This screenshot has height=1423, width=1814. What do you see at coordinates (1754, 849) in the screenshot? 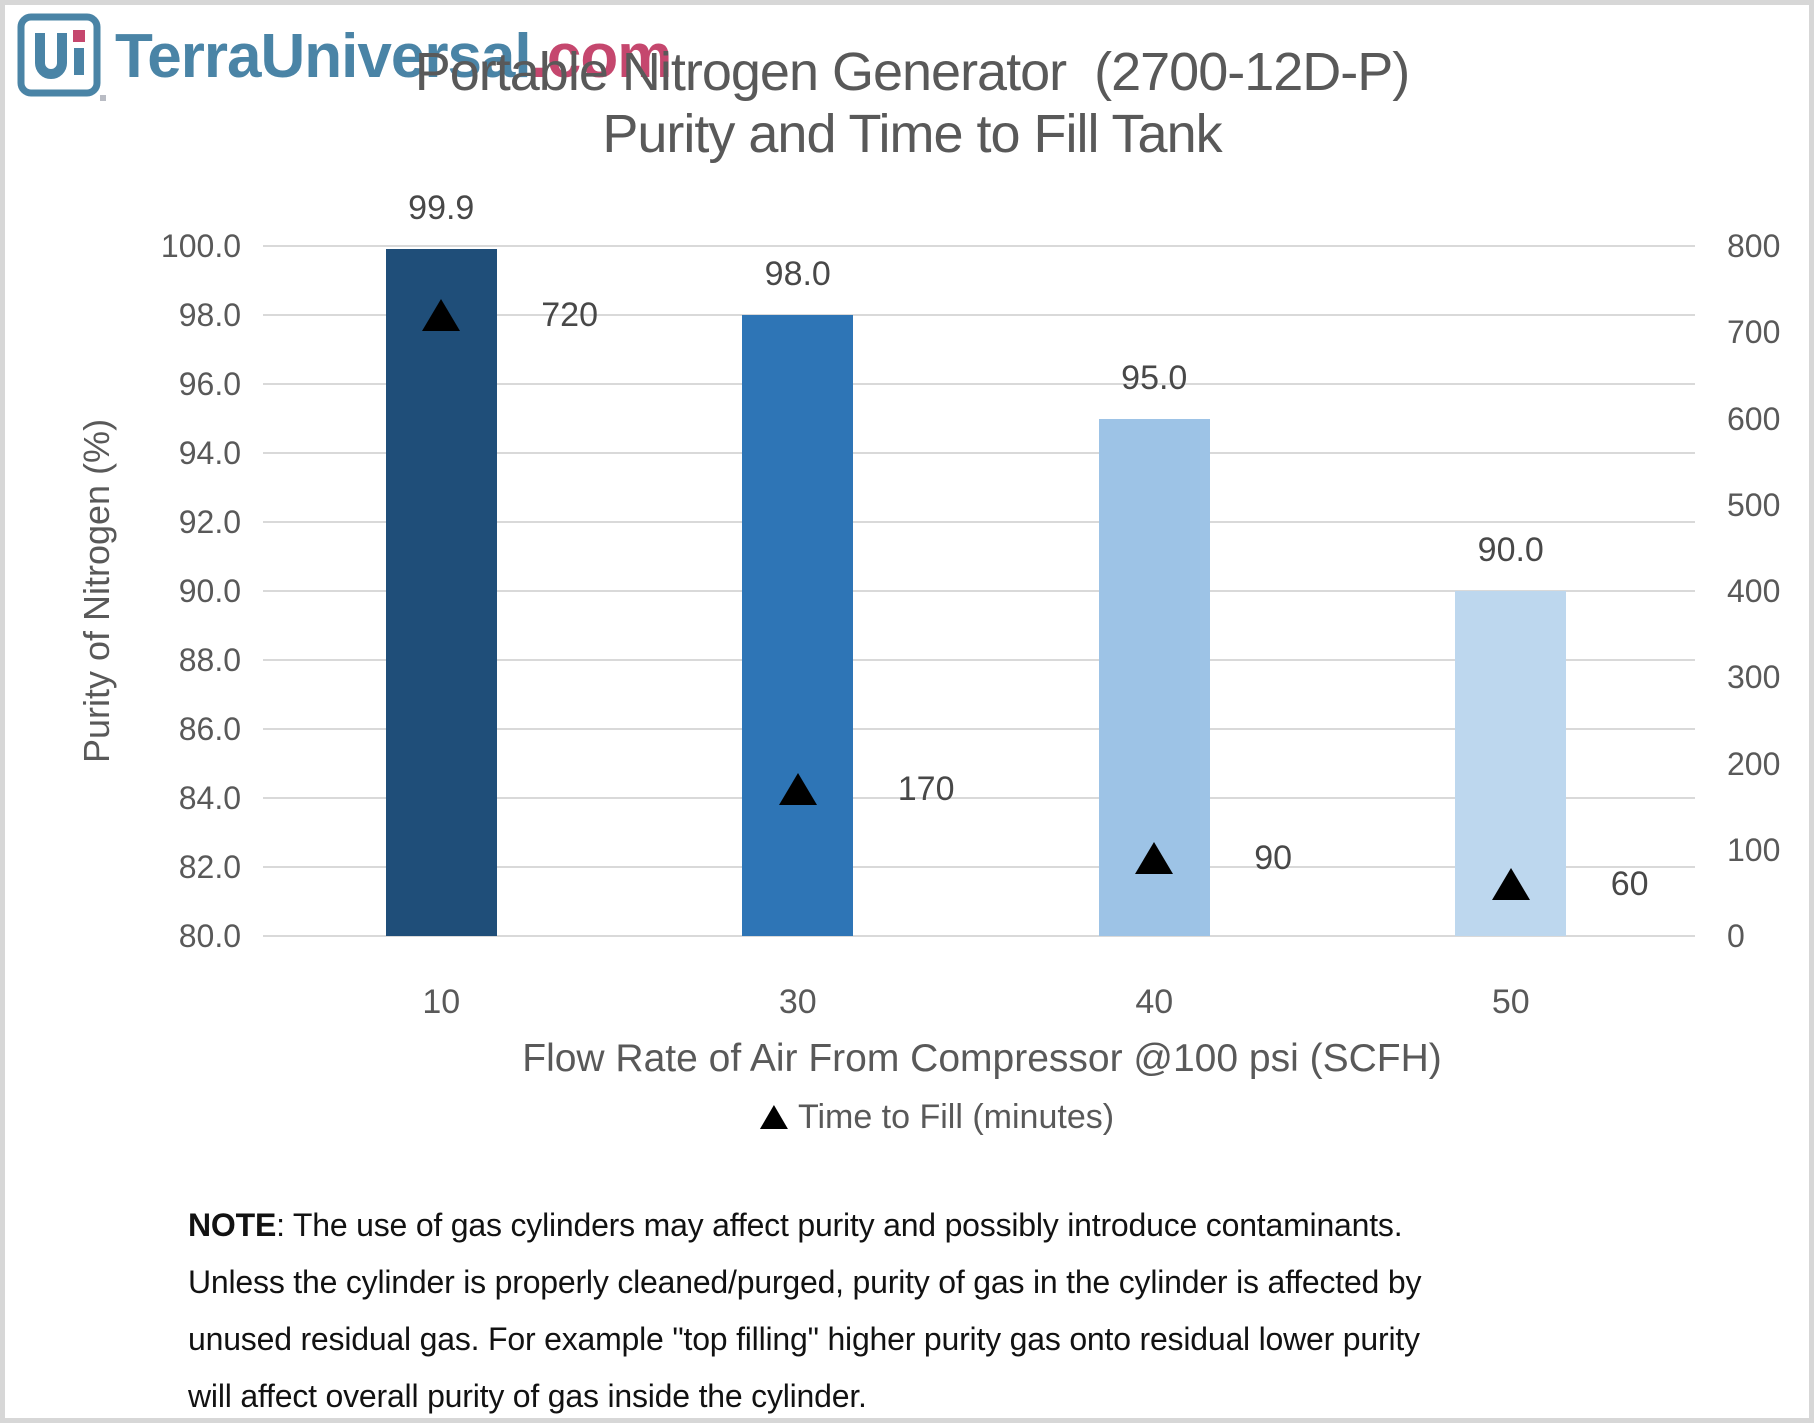
I see `right-axis-tick-label: 100` at bounding box center [1754, 849].